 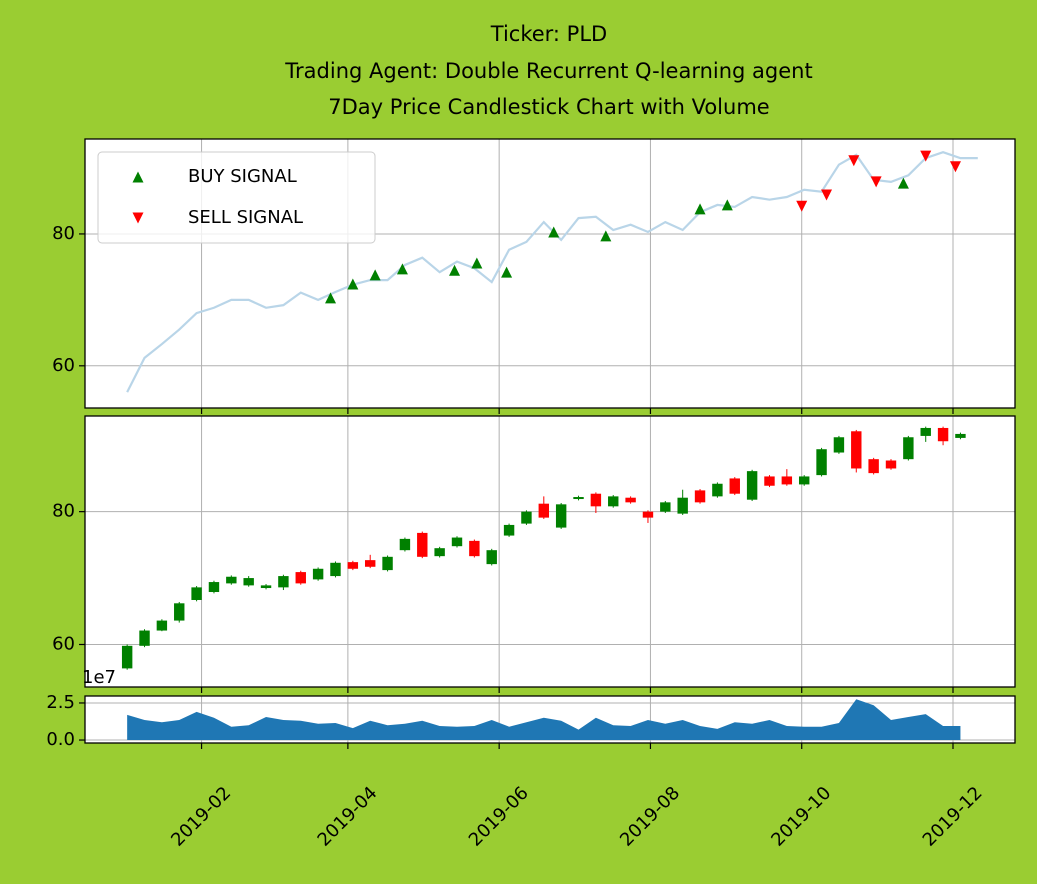 I want to click on chart-title: Ticker: PLD, so click(x=548, y=34).